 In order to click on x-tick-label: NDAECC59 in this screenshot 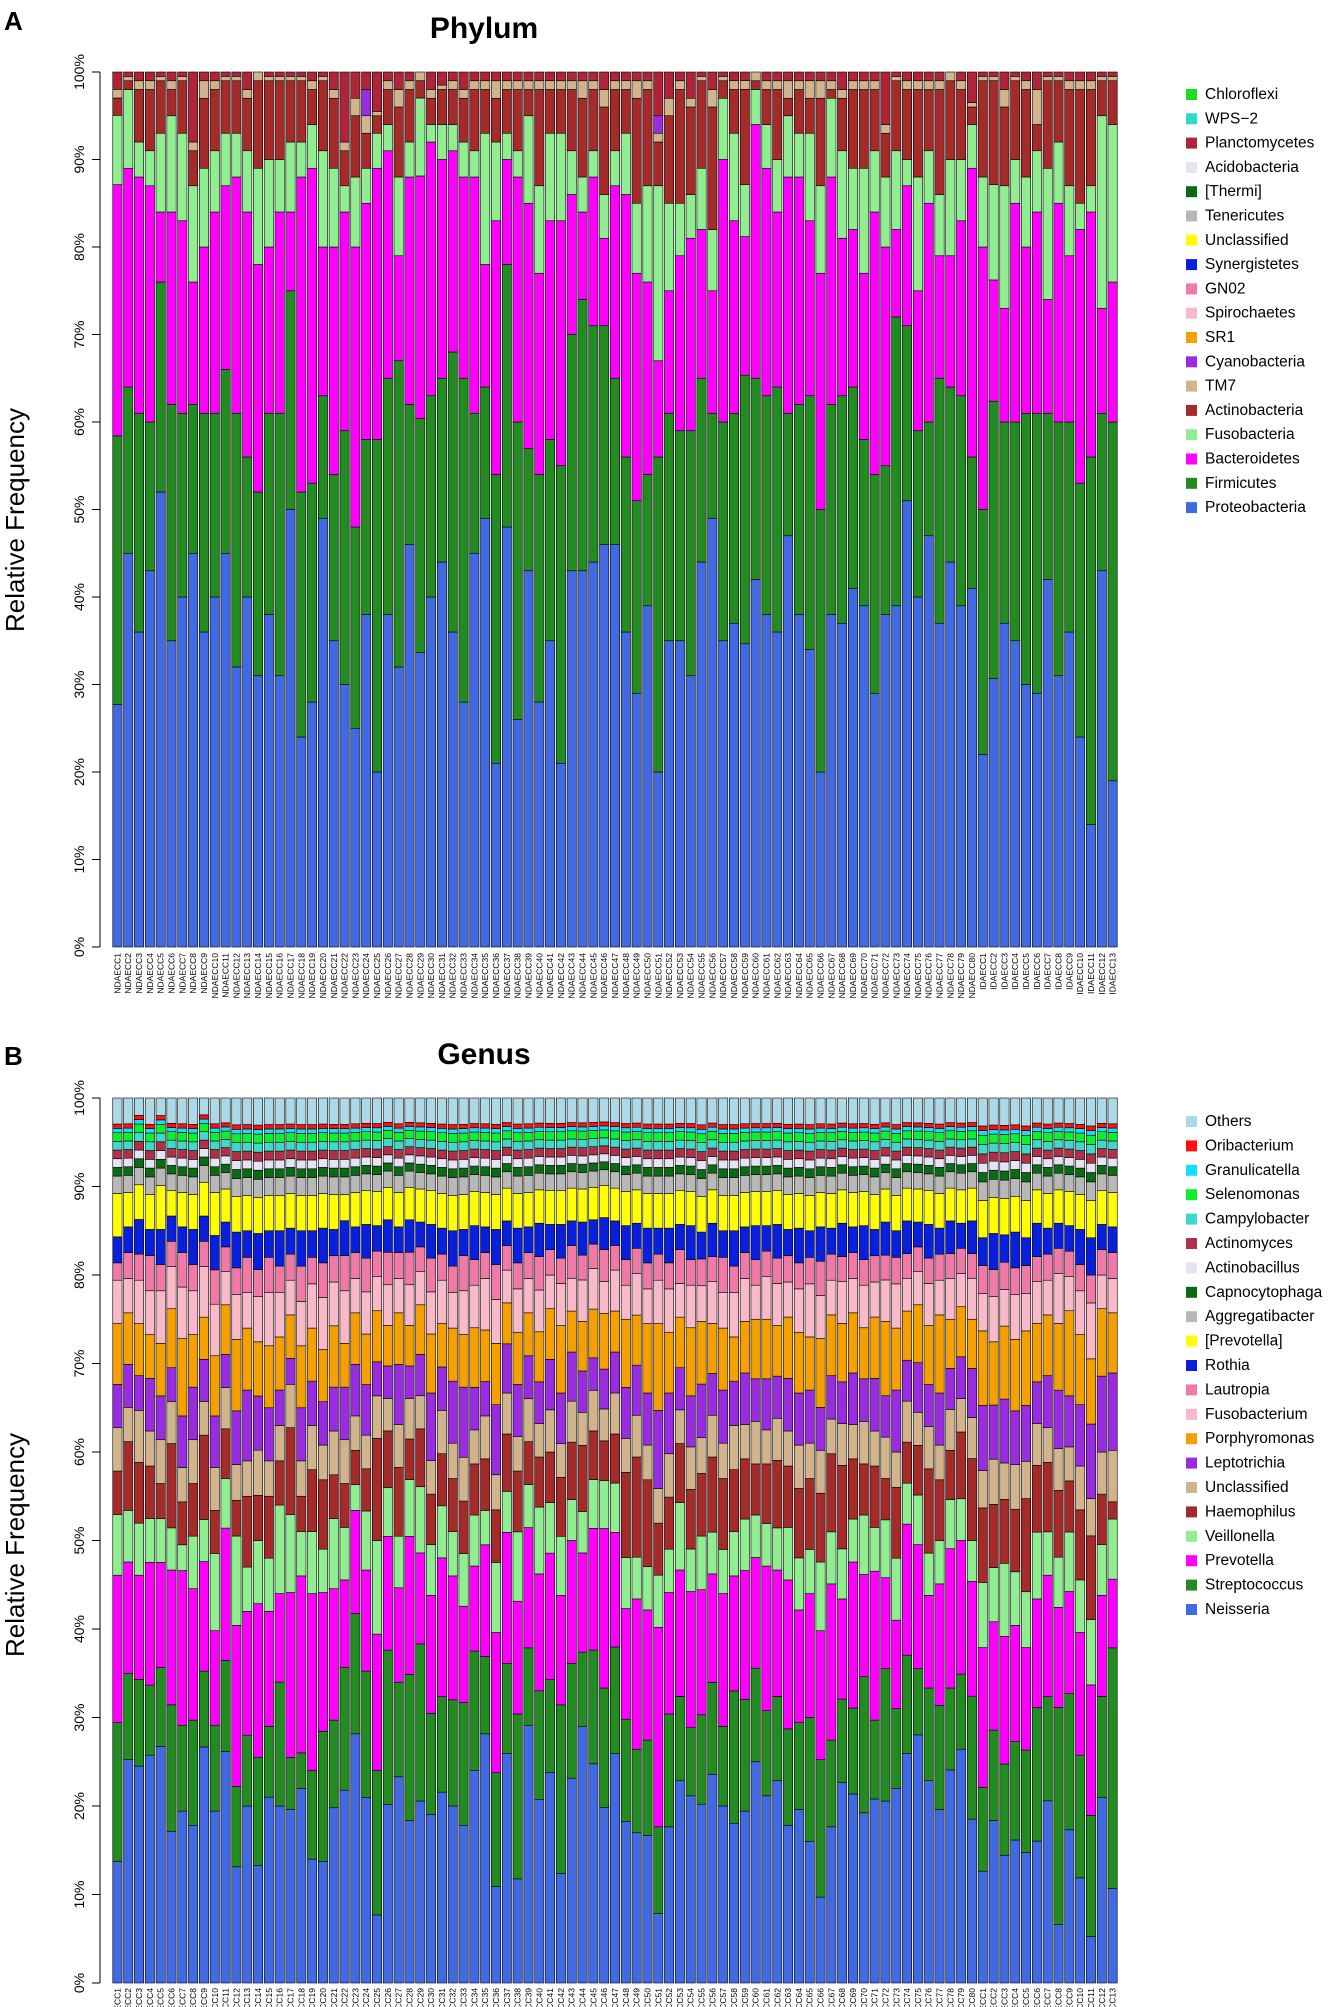, I will do `click(745, 976)`.